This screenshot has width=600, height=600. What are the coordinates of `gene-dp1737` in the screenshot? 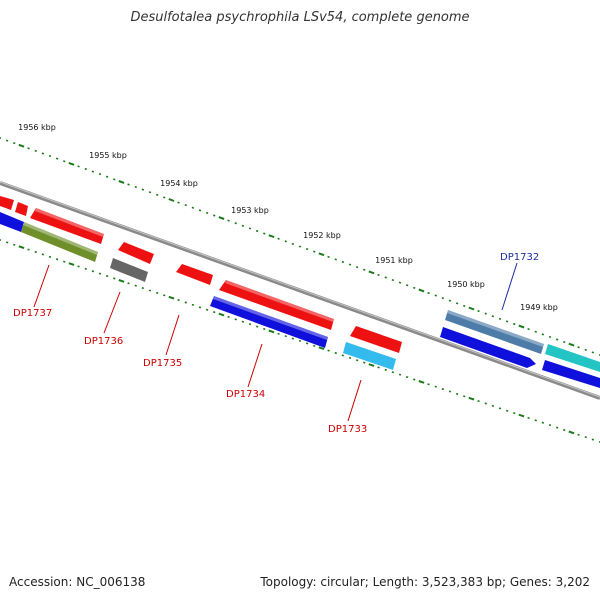 It's located at (59, 242).